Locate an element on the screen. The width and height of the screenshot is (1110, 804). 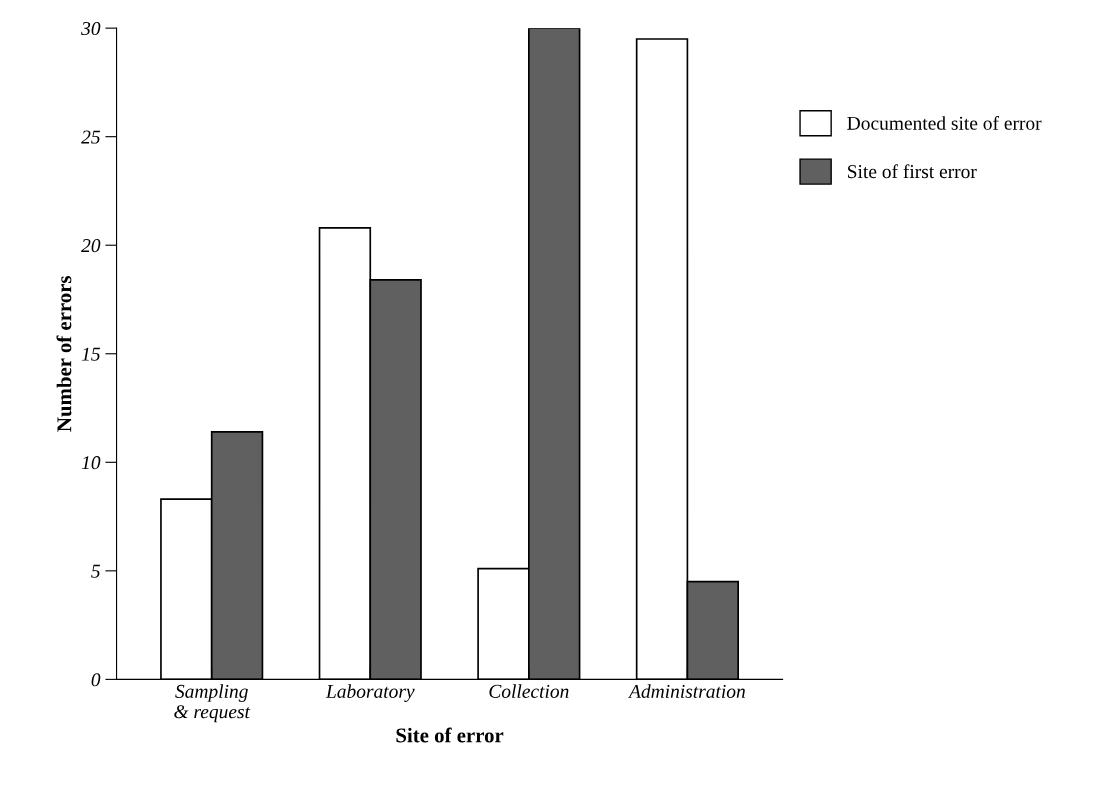
y-tick-label: 30 is located at coordinates (91, 28).